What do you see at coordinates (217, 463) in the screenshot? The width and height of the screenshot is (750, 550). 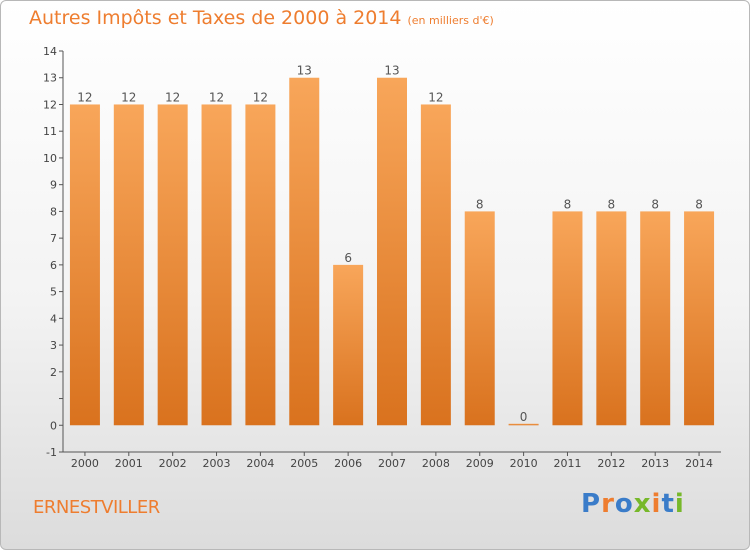 I see `x-tick-label: 2003` at bounding box center [217, 463].